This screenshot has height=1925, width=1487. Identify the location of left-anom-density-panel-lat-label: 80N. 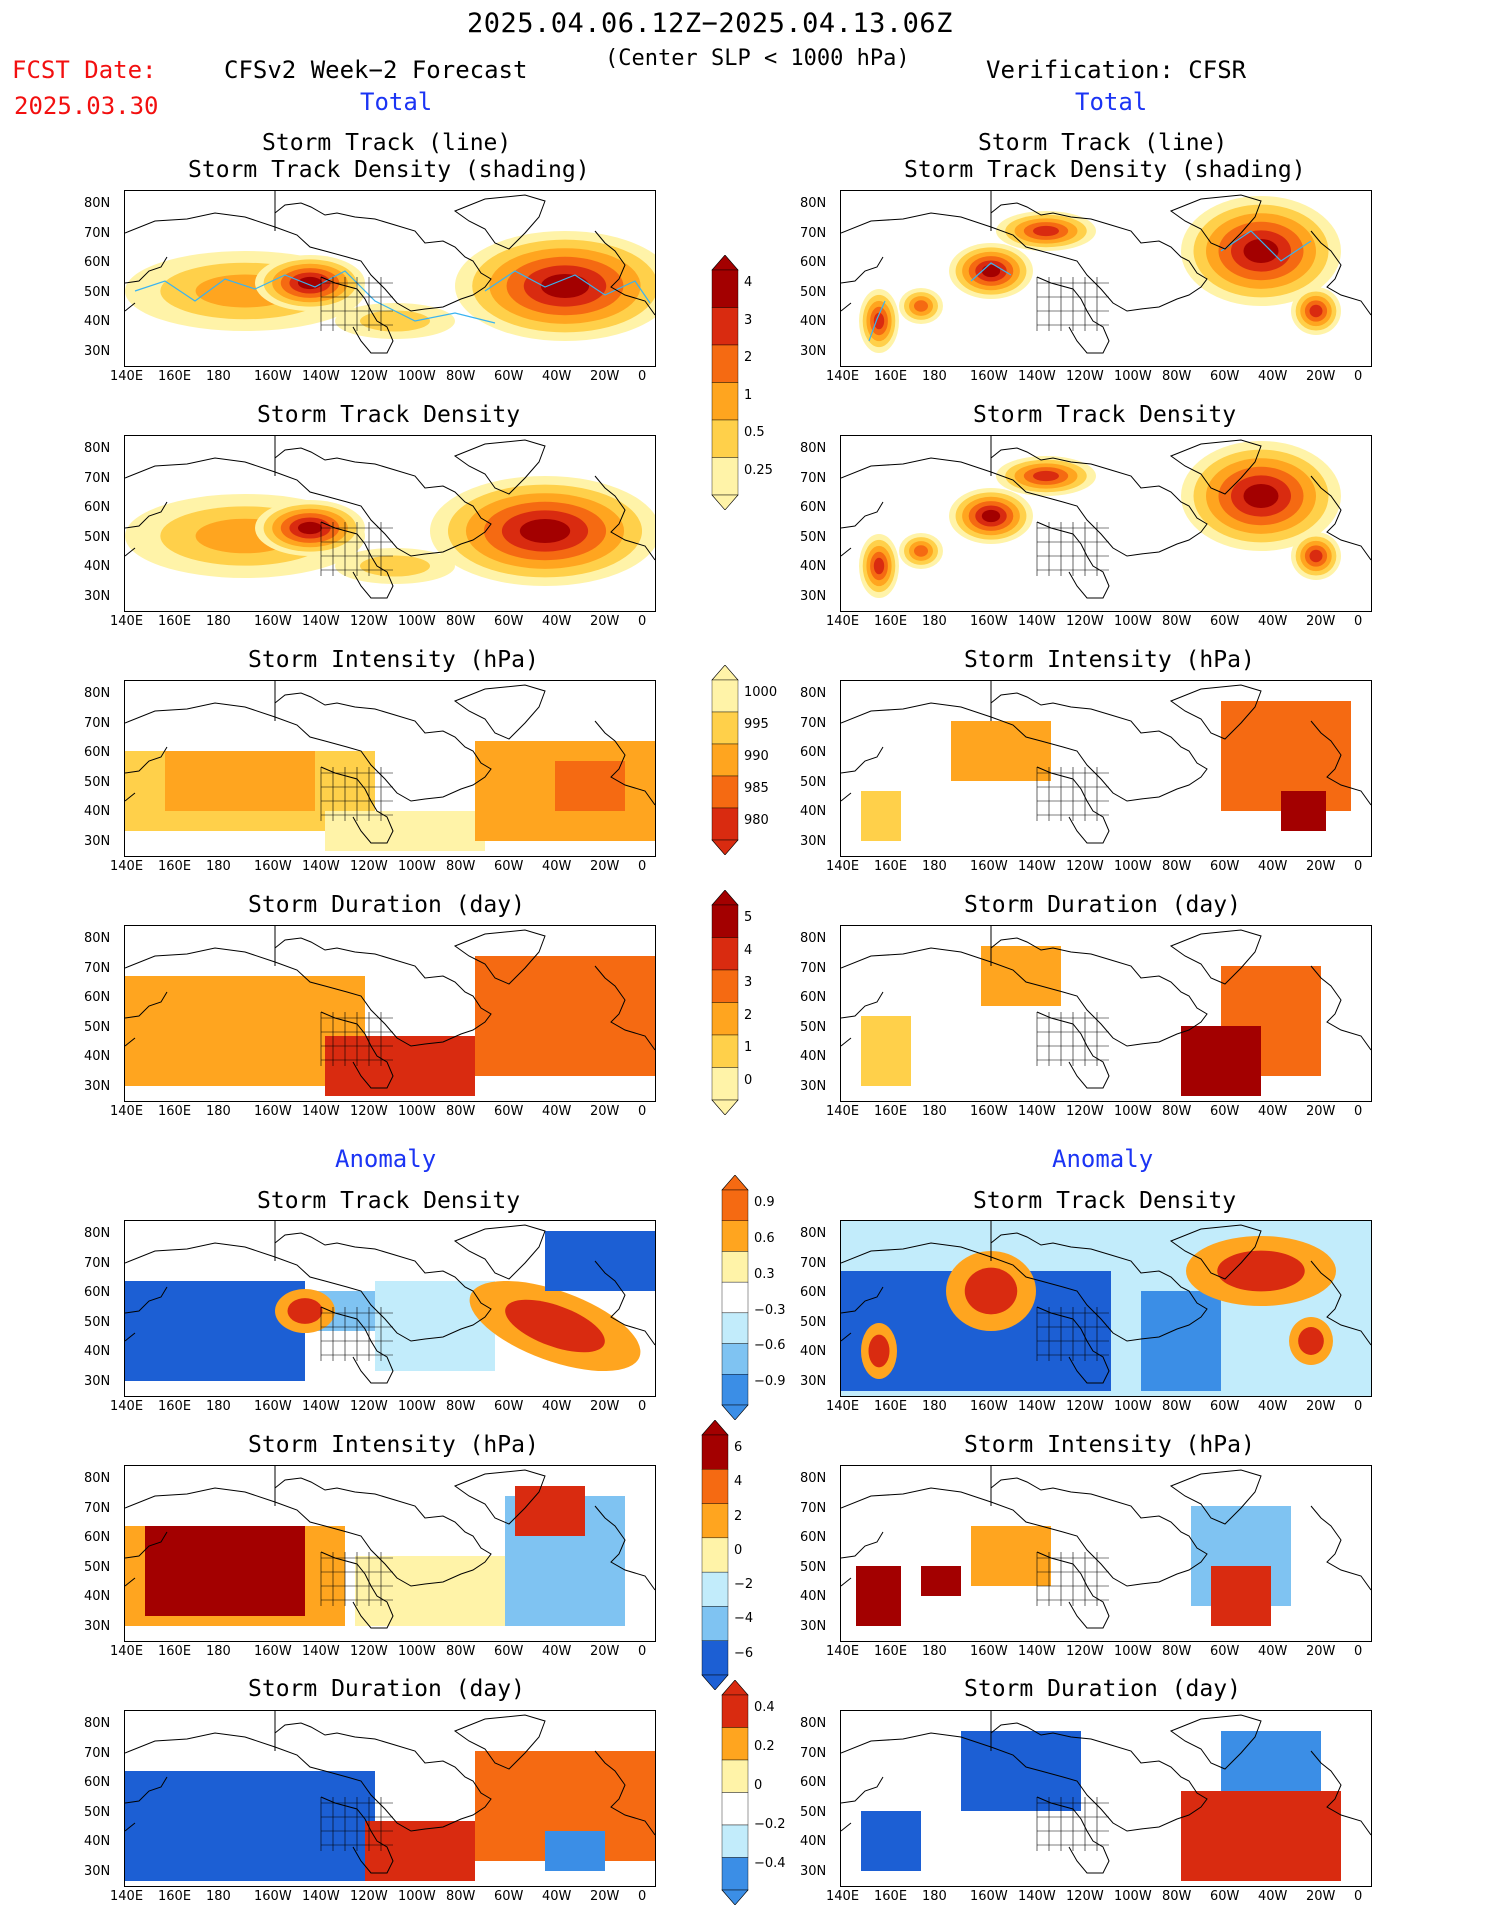
(97, 1233).